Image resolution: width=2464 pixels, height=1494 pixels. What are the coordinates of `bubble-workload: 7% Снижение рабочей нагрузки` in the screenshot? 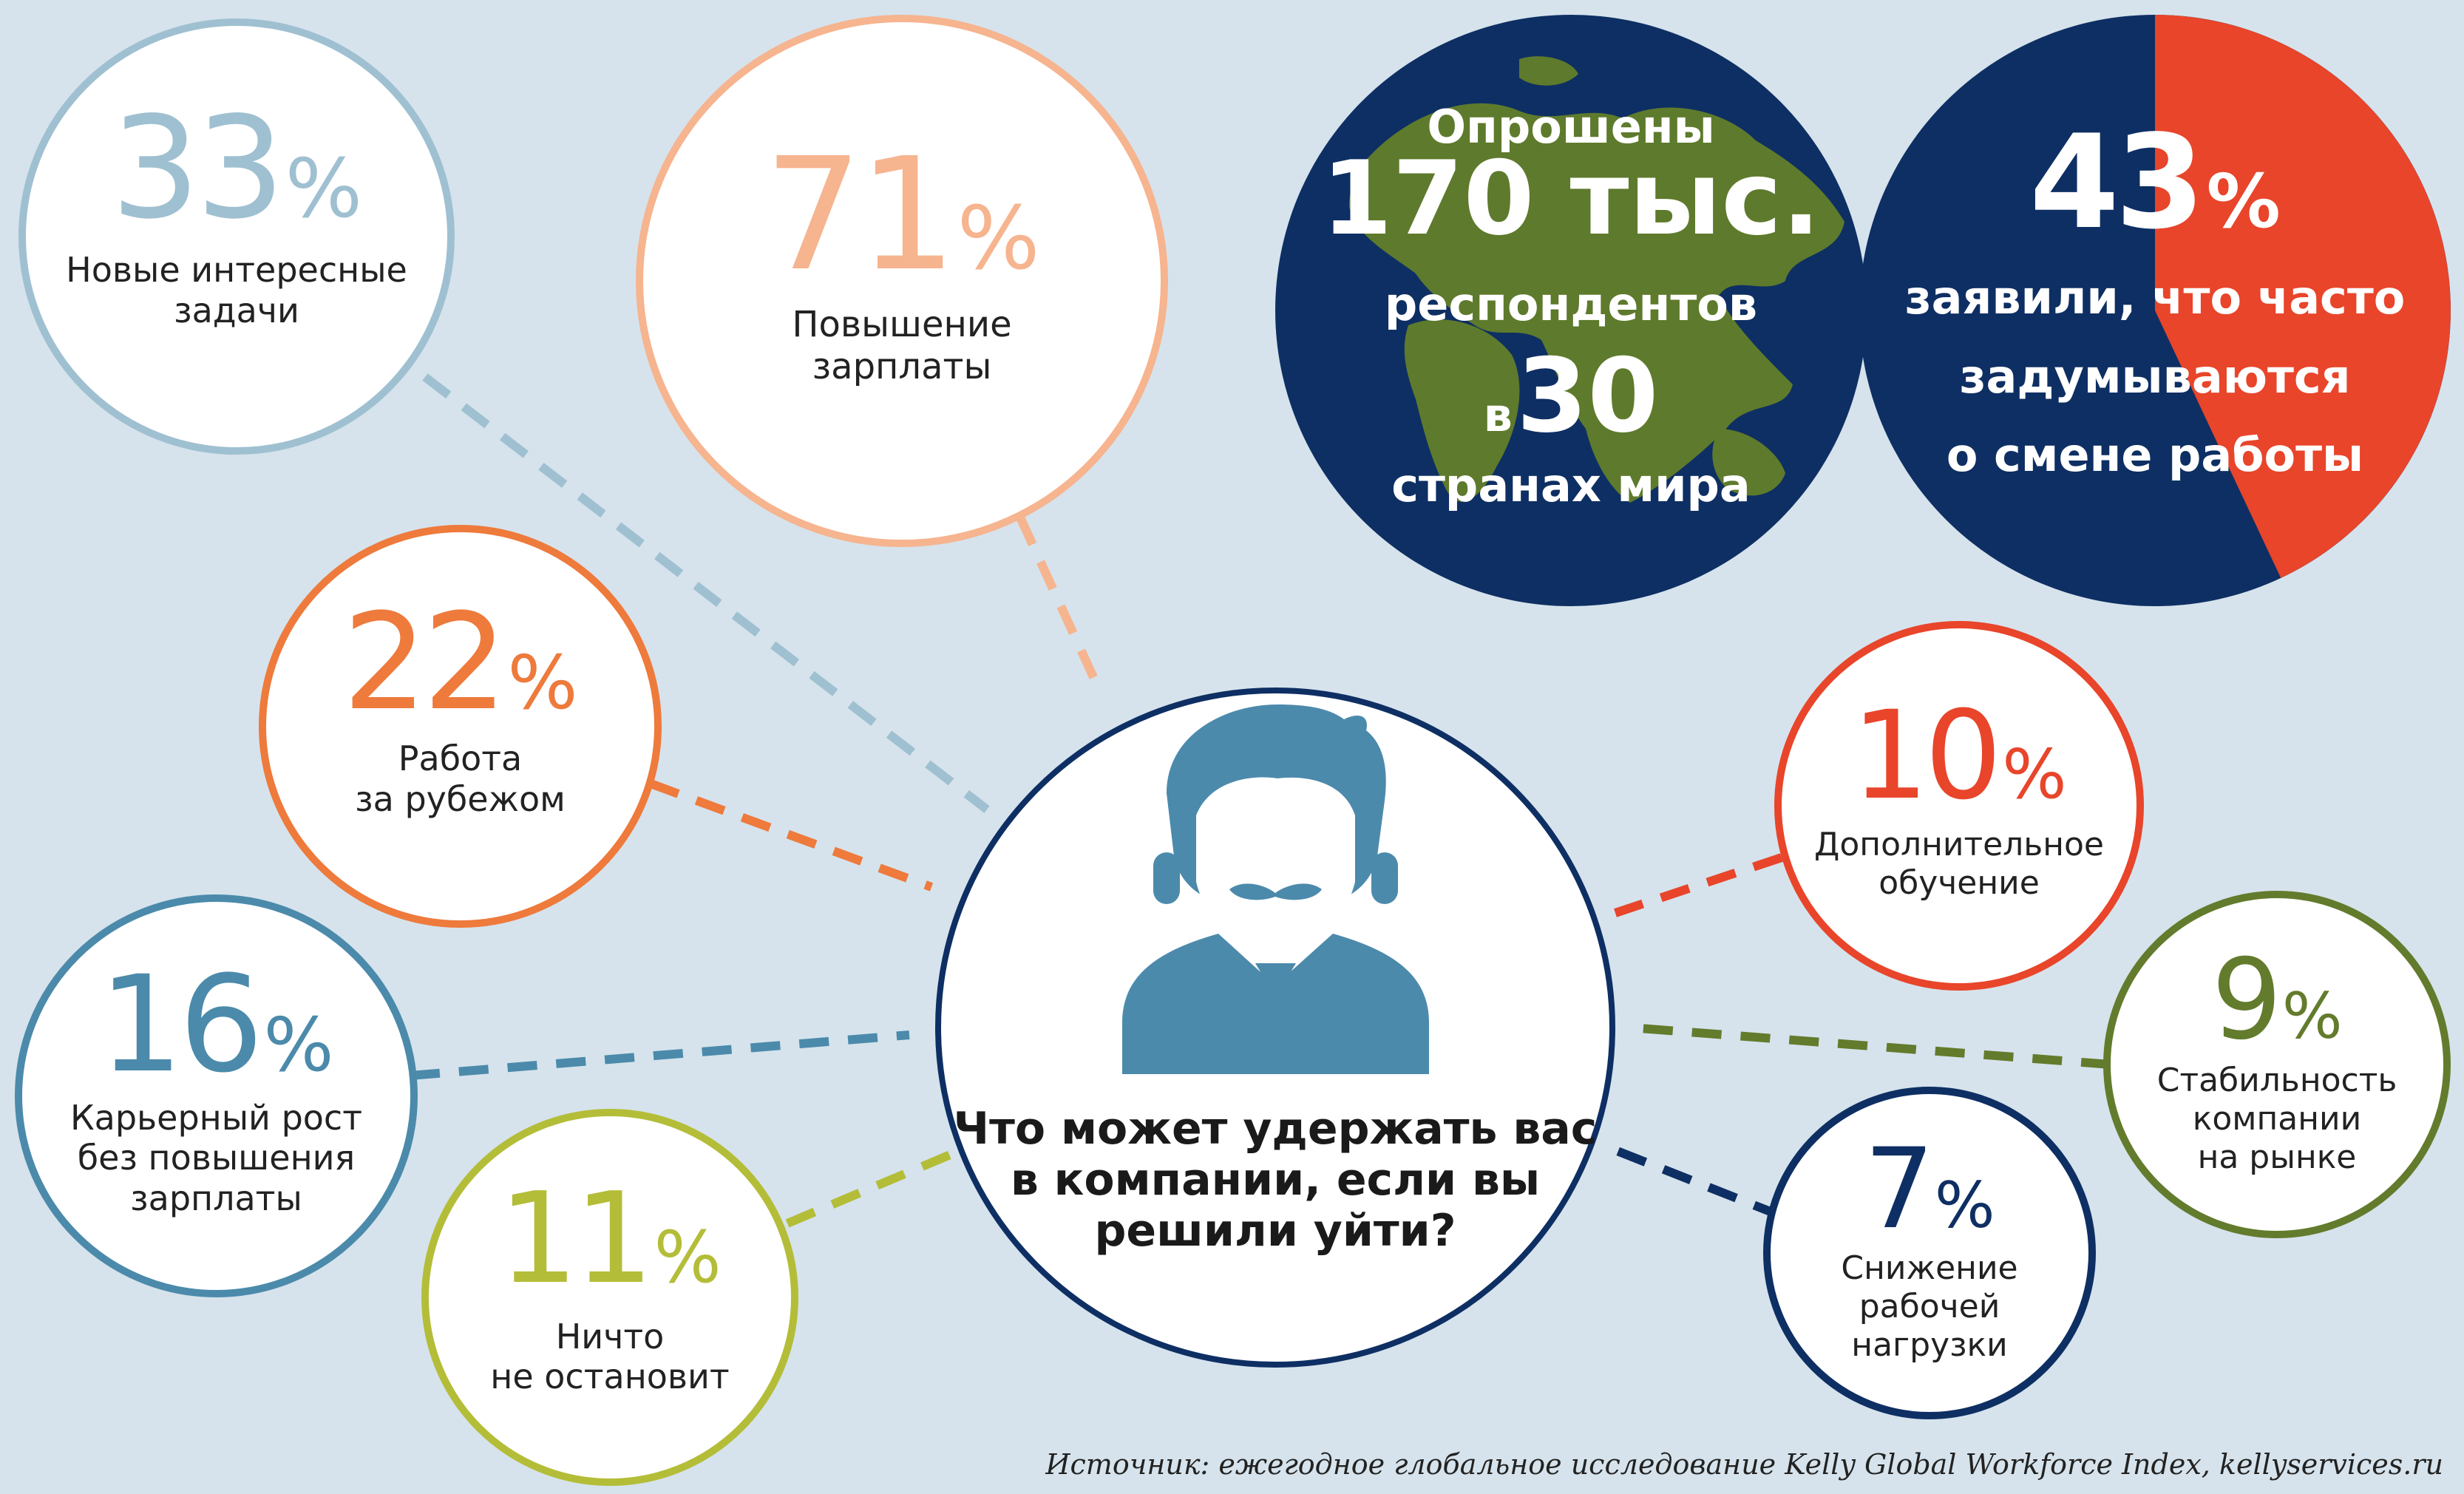 It's located at (1929, 1253).